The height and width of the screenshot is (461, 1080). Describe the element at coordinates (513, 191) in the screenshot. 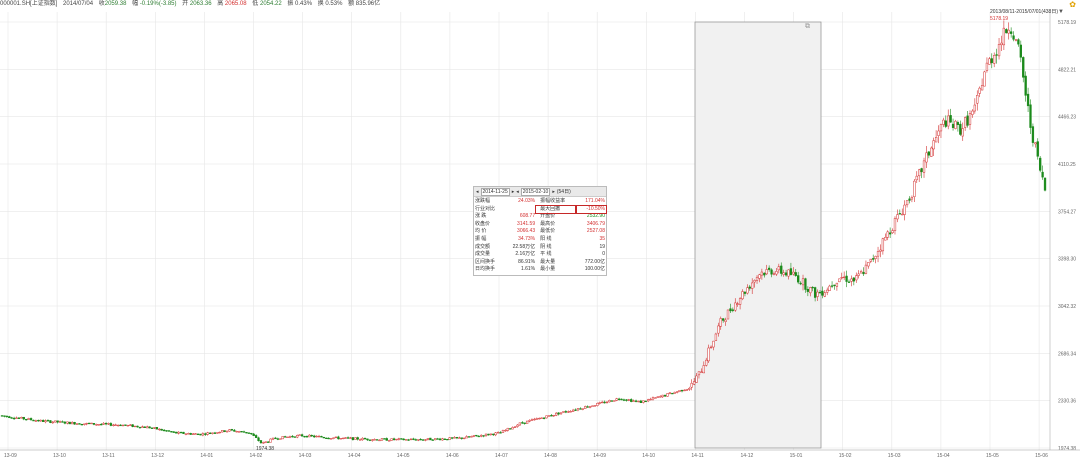

I see `next-start-icon: ▸` at that location.